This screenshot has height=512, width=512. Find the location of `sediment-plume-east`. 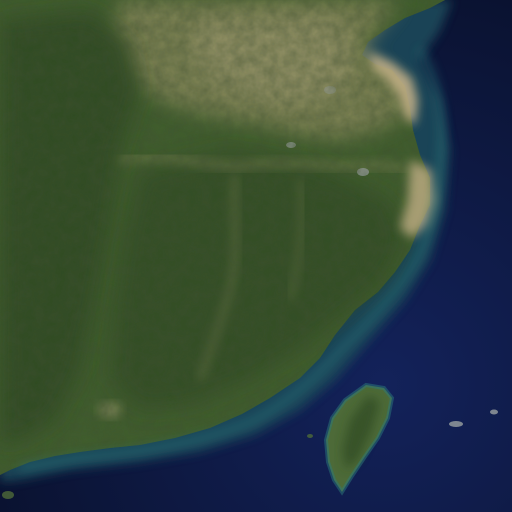

sediment-plume-east is located at coordinates (418, 199).